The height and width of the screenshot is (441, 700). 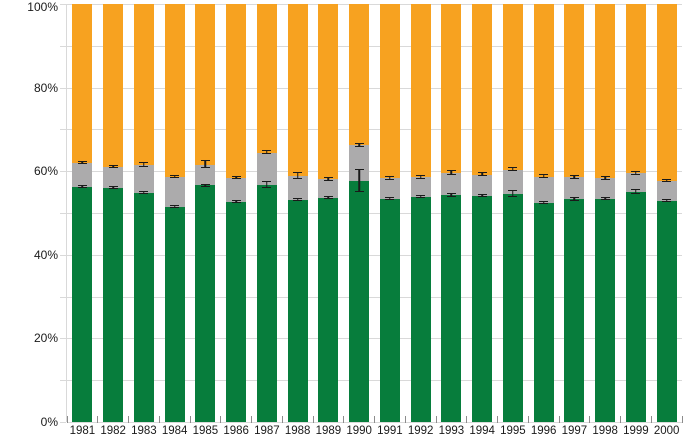 What do you see at coordinates (390, 431) in the screenshot?
I see `x-axis-label-1991: 1991` at bounding box center [390, 431].